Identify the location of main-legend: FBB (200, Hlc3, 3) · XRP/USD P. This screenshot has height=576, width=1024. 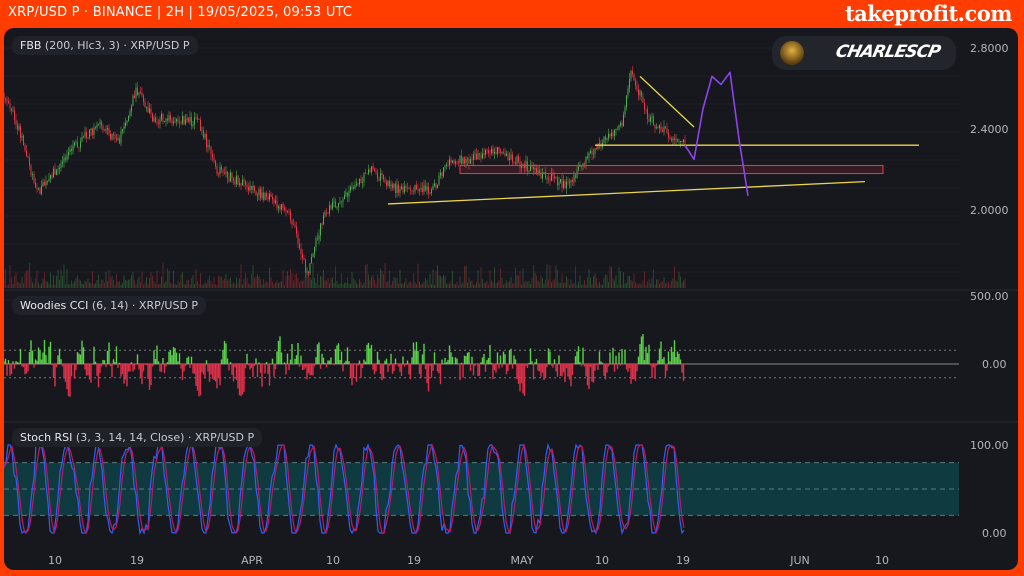
(105, 45).